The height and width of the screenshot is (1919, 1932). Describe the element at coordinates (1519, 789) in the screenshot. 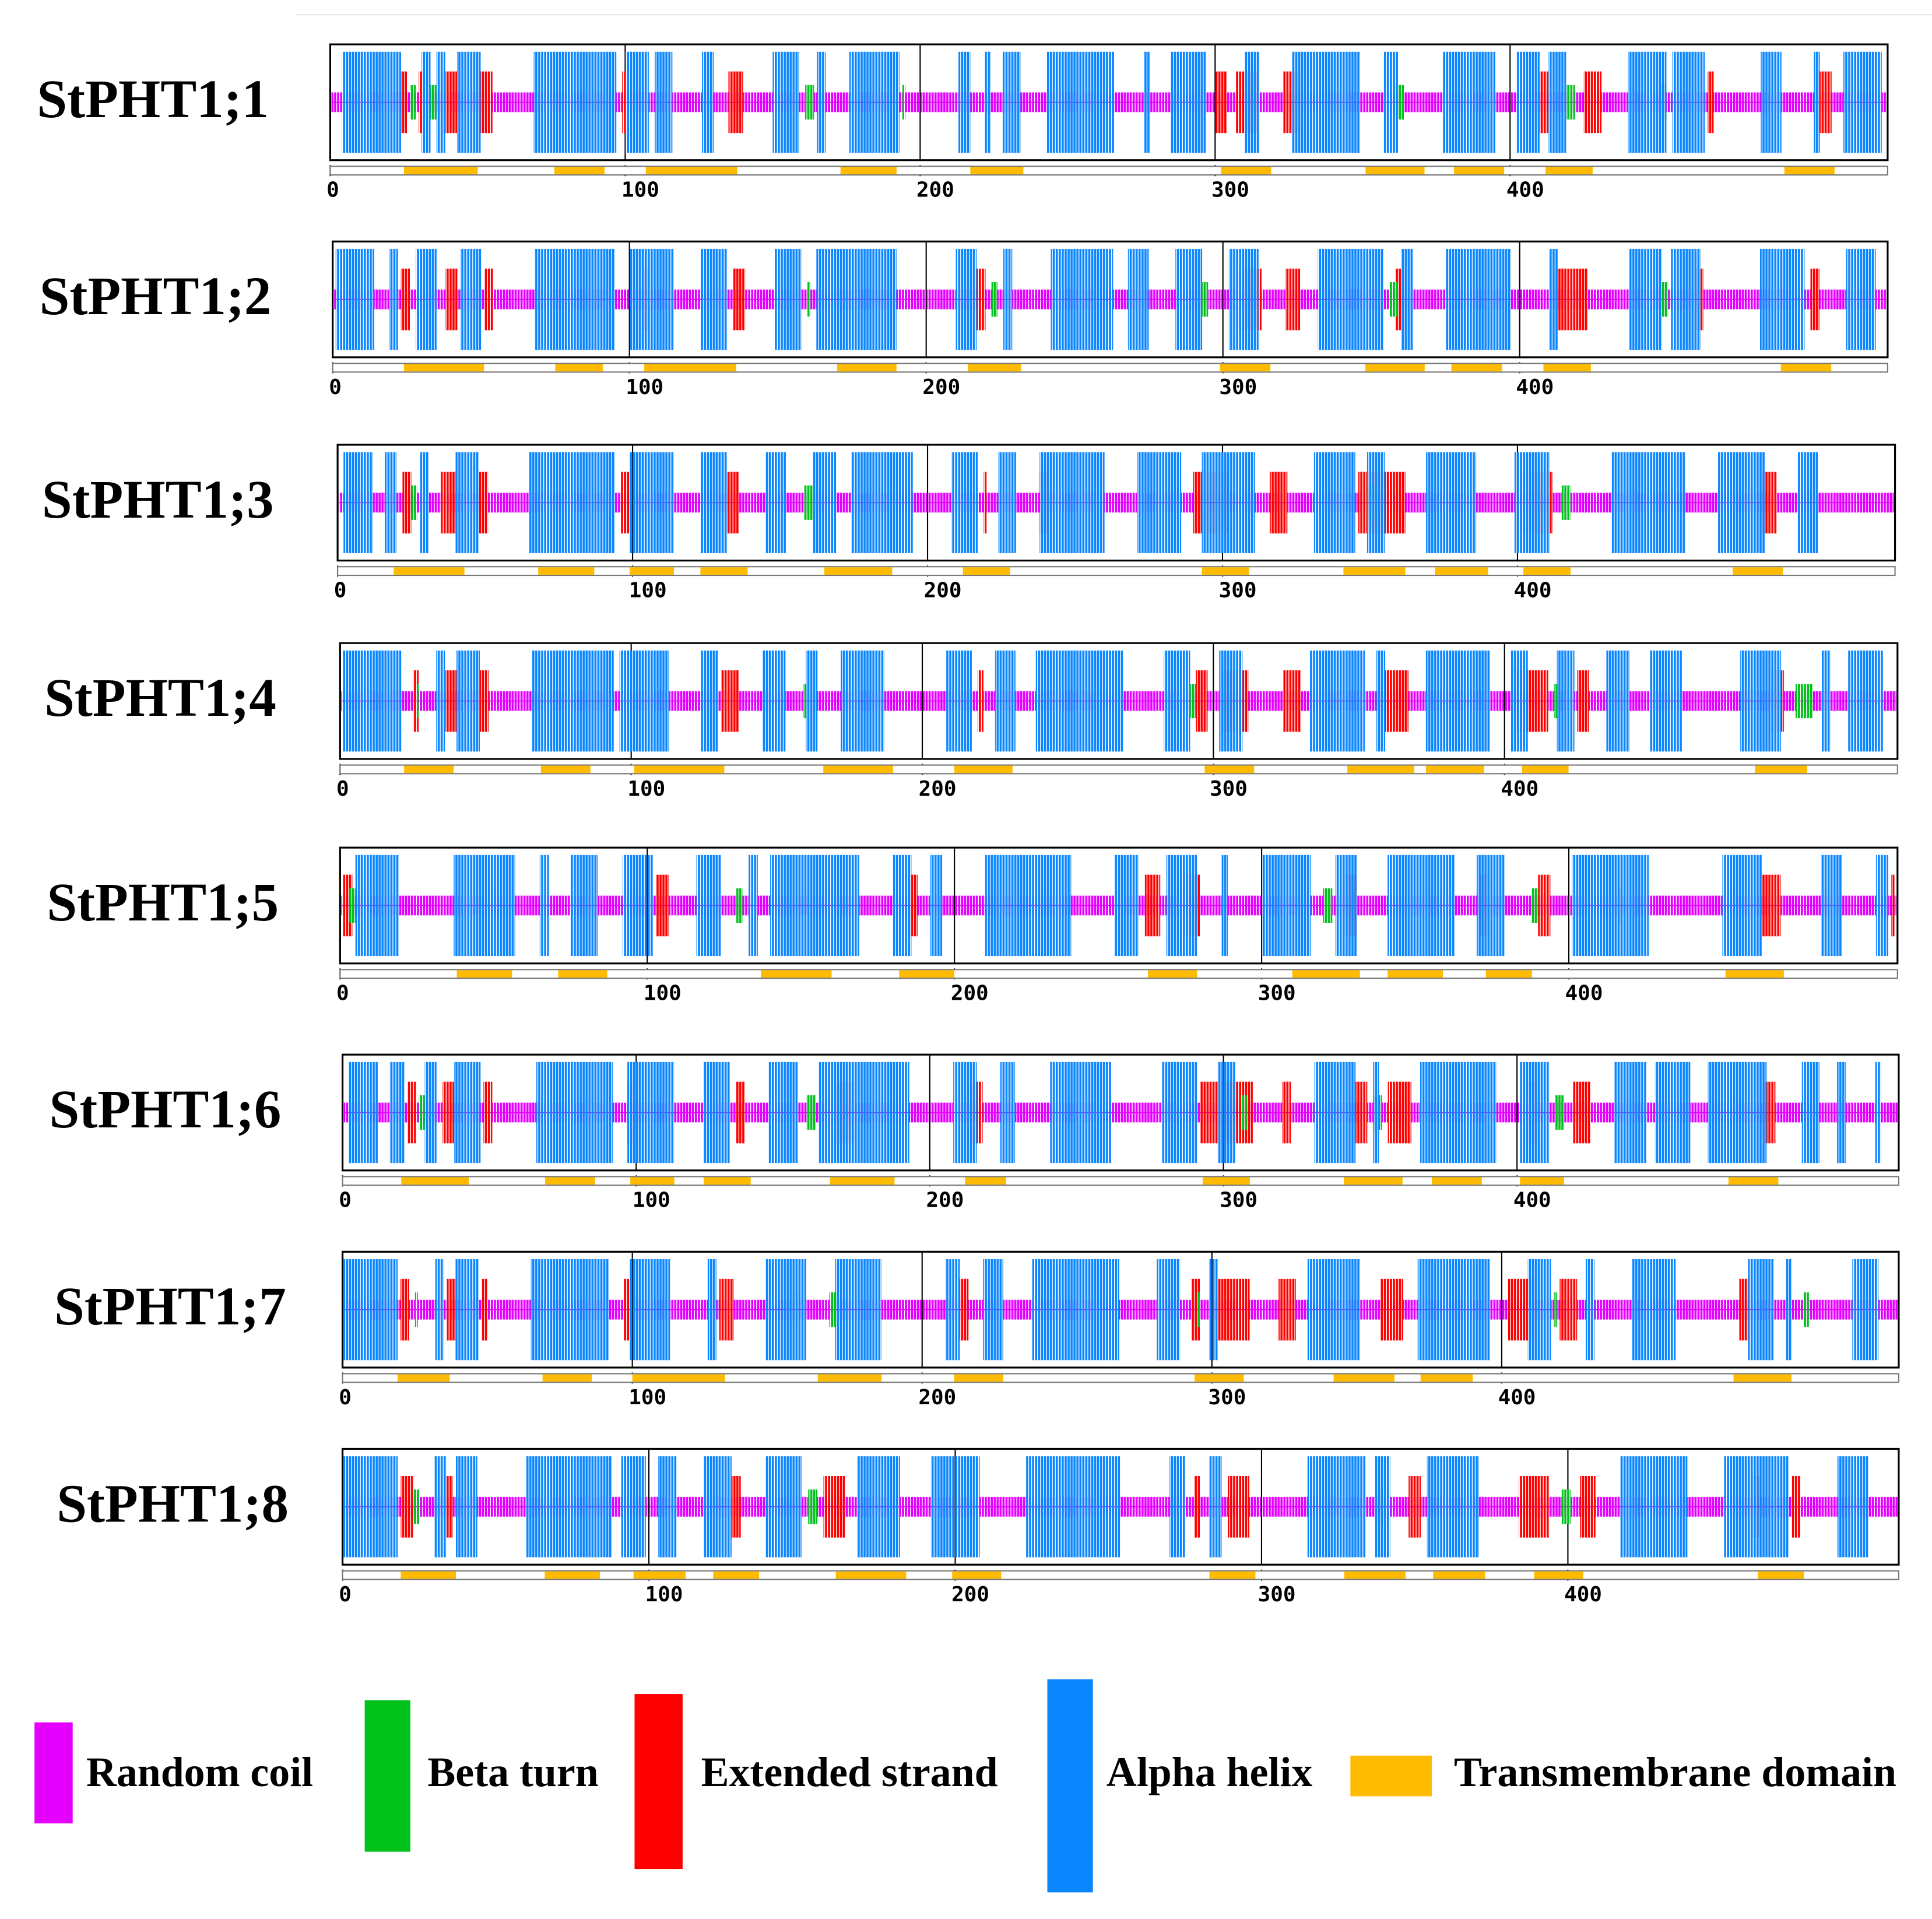

I see `x-tick-label: 400` at that location.